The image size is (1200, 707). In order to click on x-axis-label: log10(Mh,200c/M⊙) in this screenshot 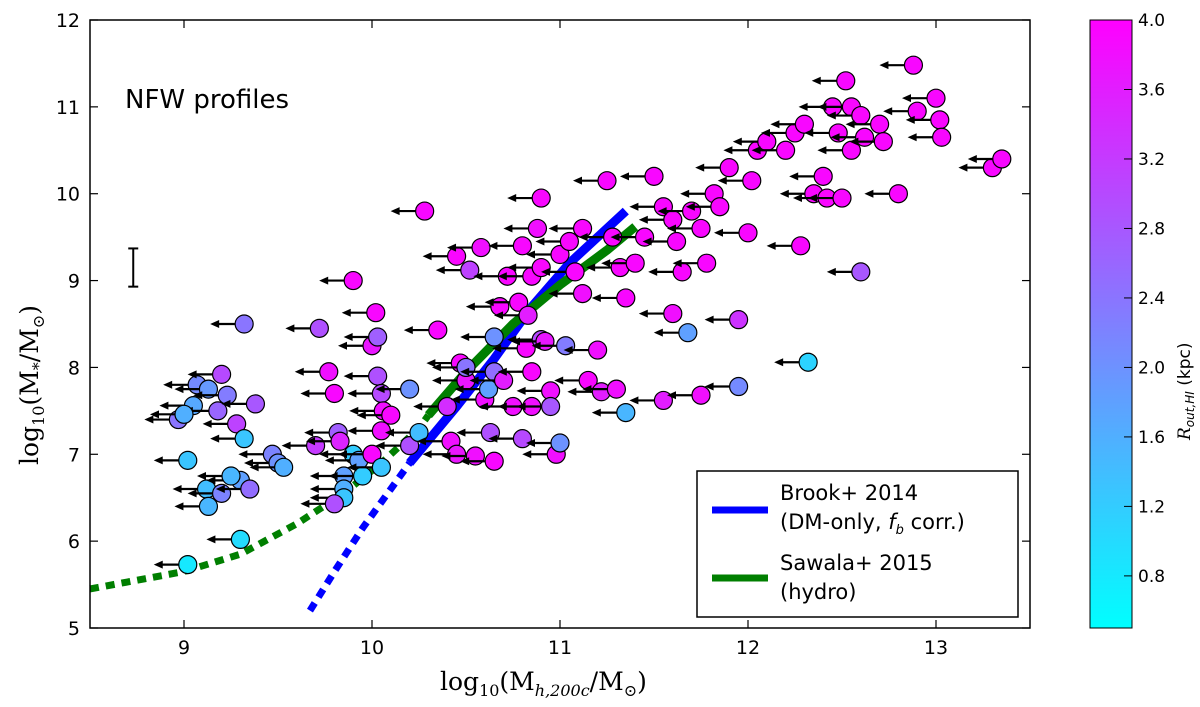, I will do `click(543, 683)`.